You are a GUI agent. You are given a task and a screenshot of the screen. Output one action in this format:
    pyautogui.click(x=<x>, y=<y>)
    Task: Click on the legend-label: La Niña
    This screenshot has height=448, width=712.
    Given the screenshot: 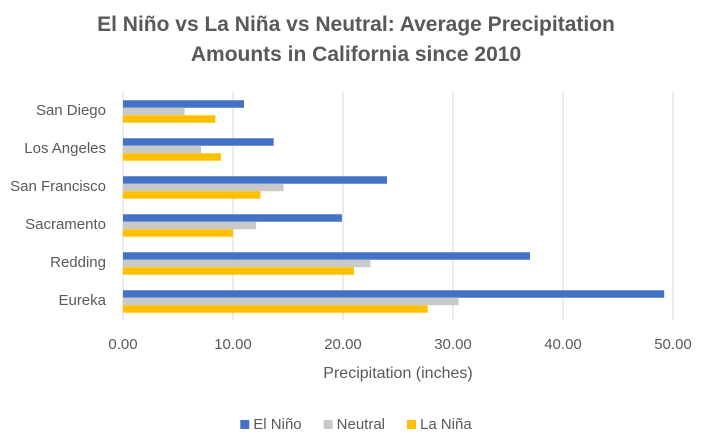 What is the action you would take?
    pyautogui.click(x=446, y=424)
    